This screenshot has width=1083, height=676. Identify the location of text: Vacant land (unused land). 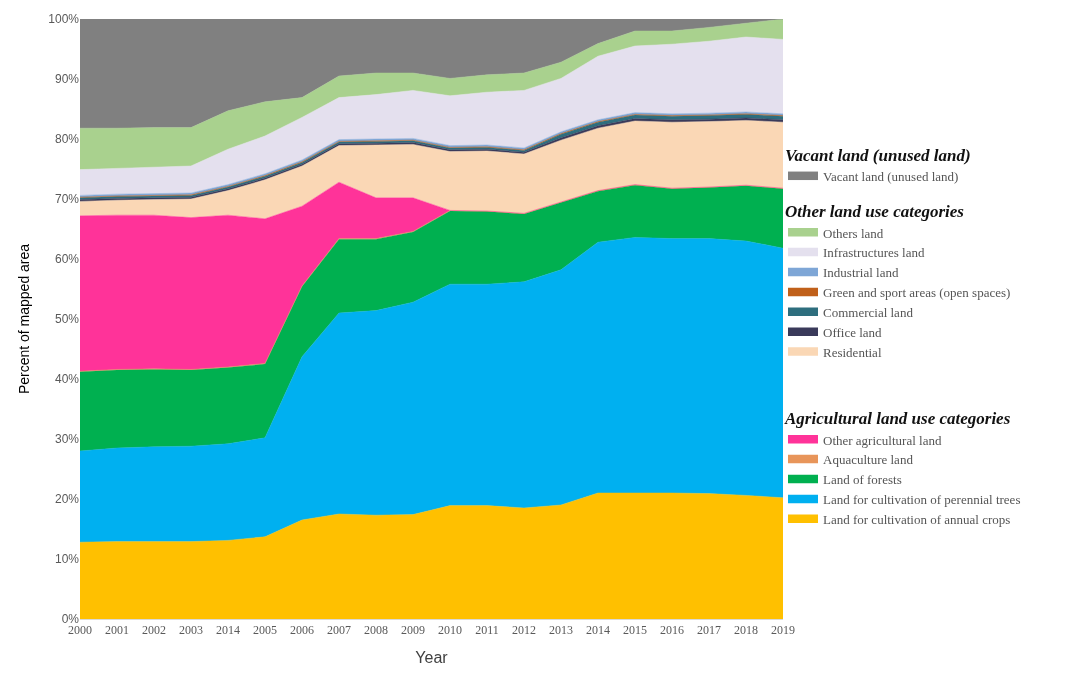
(878, 156).